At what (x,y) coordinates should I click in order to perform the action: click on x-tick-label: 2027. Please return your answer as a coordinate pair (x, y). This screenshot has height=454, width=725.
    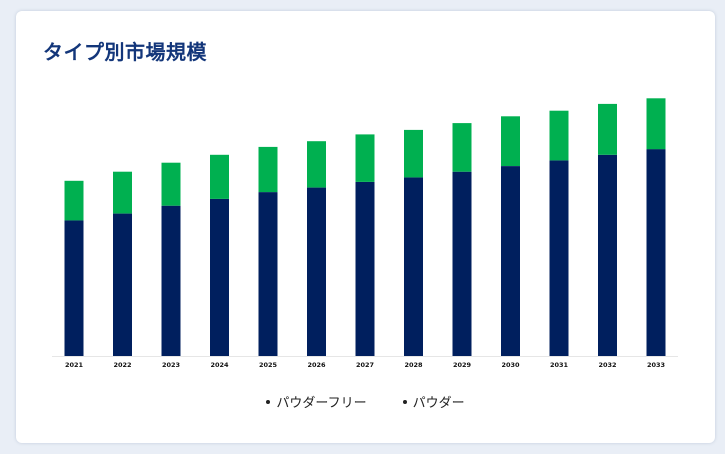
    Looking at the image, I should click on (365, 365).